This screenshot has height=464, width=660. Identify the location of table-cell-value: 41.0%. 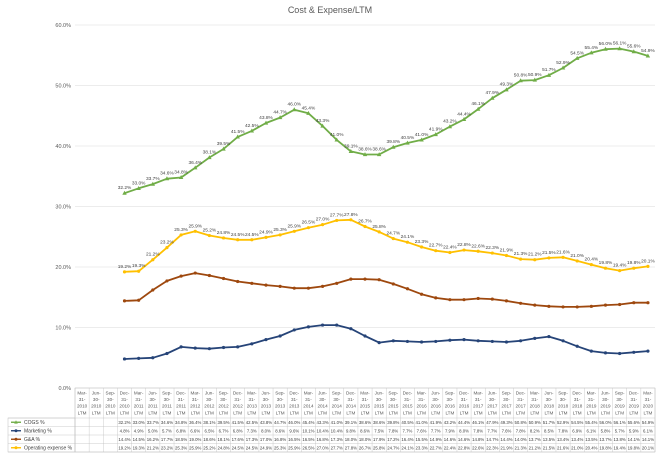
(421, 422).